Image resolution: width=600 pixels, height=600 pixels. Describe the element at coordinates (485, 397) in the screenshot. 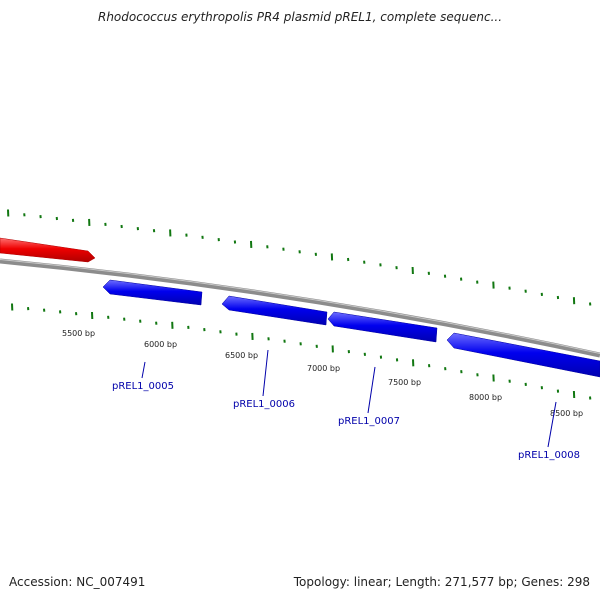

I see `ruler-label: 8000 bp` at that location.